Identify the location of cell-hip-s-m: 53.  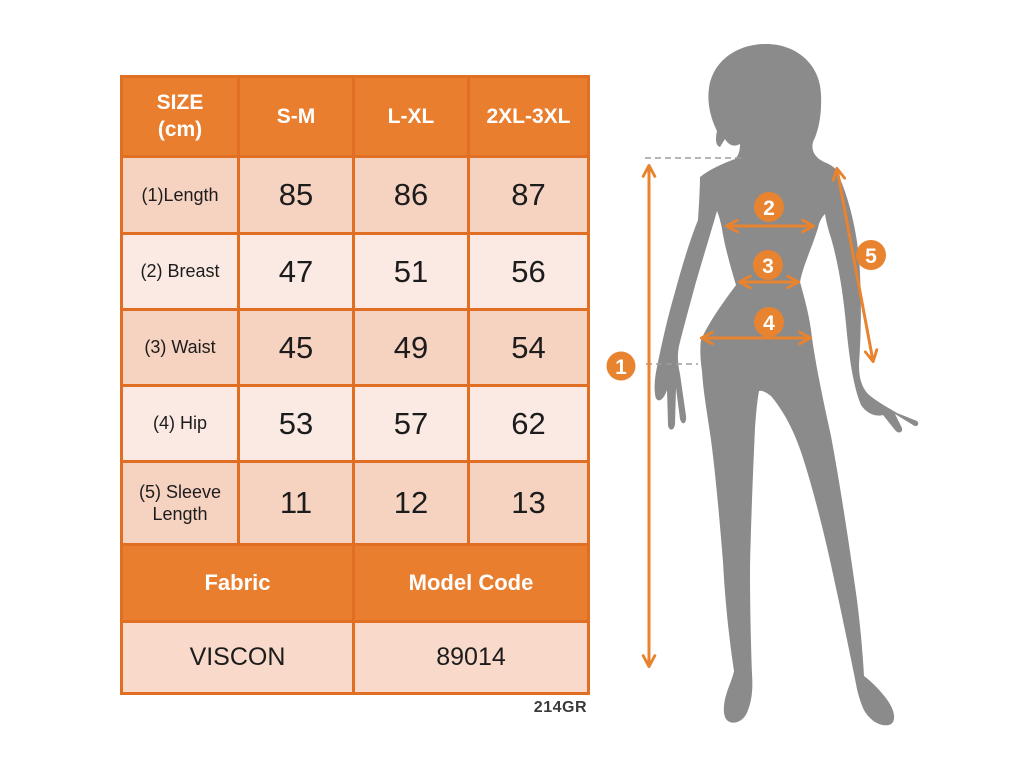
(296, 423).